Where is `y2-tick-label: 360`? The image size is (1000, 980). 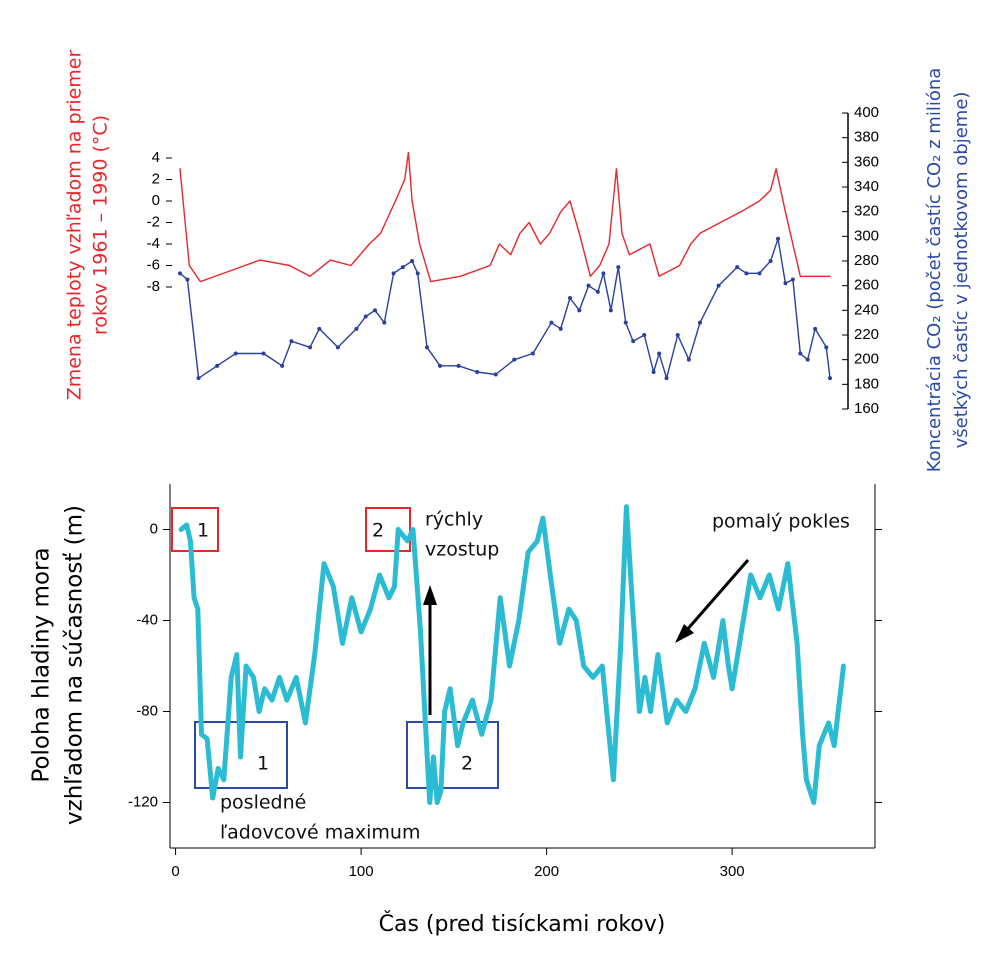 y2-tick-label: 360 is located at coordinates (866, 161).